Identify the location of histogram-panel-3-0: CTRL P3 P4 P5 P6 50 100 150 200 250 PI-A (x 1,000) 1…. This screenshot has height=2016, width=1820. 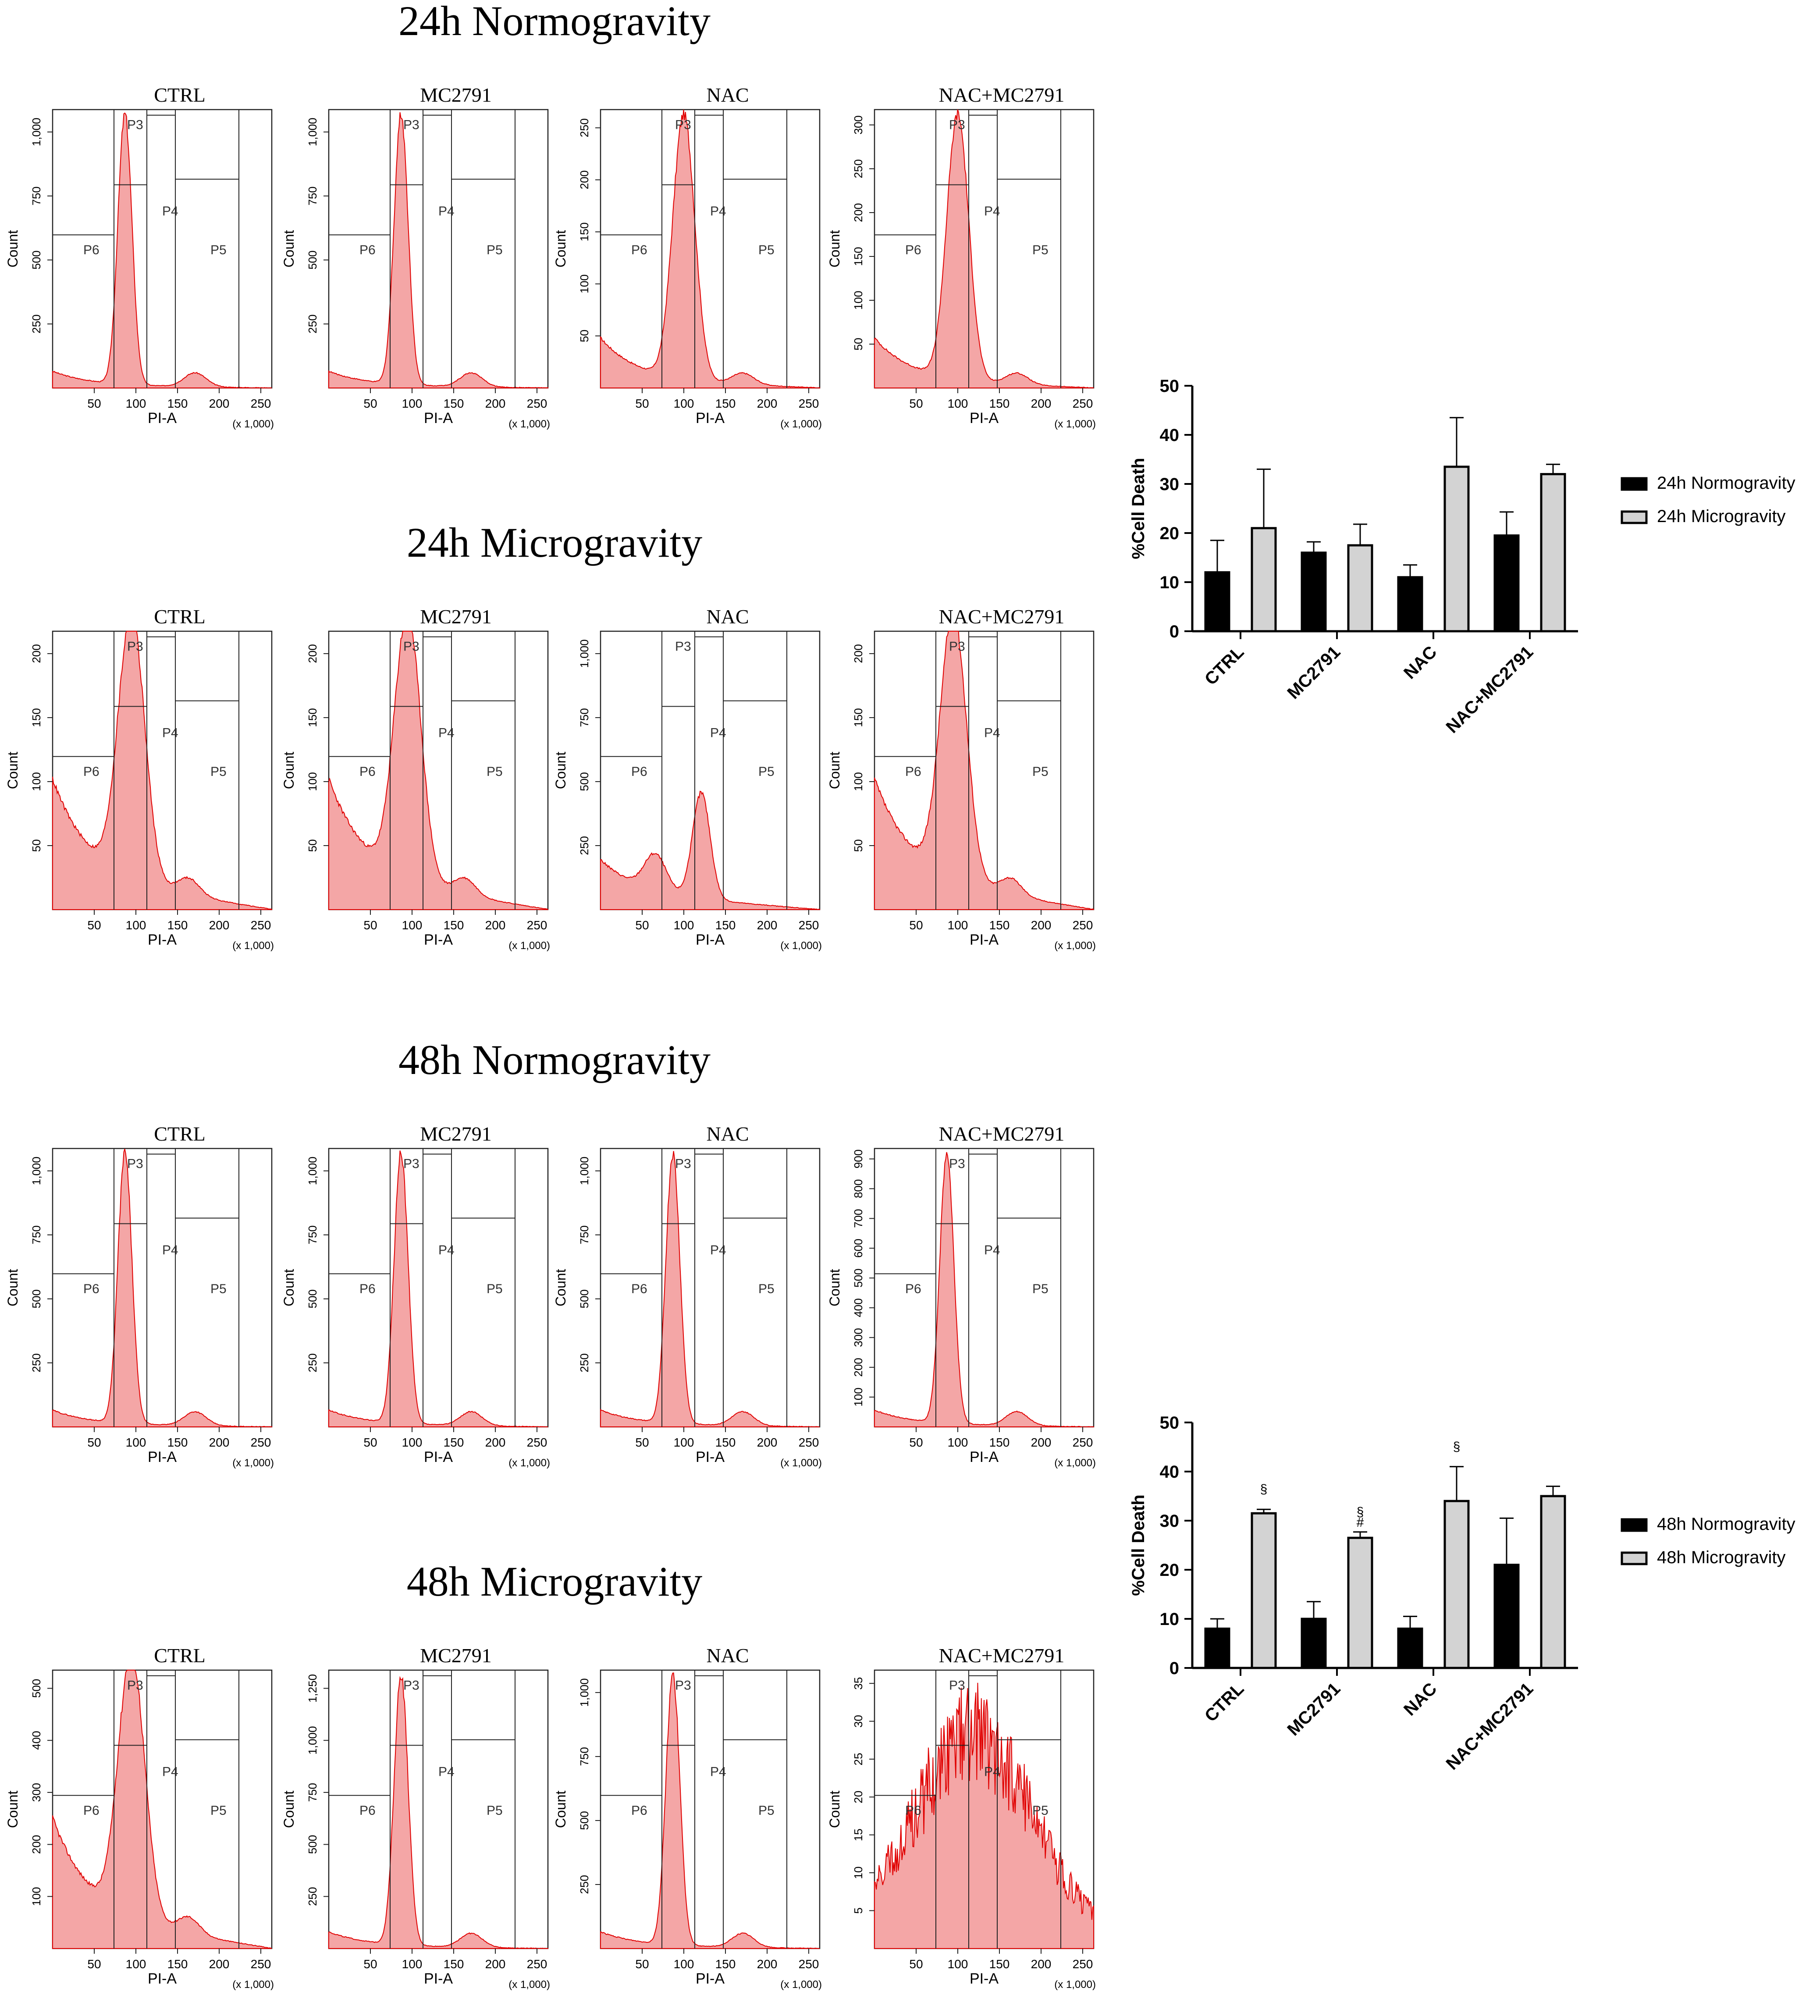
(139, 1817).